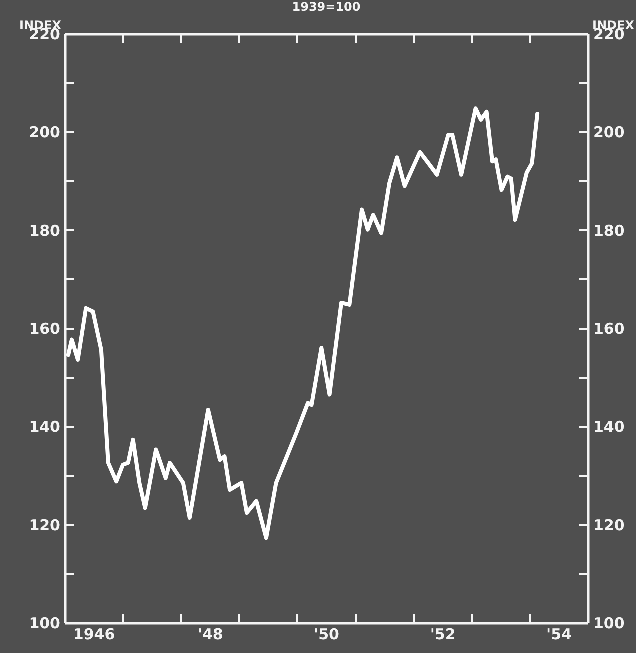 The width and height of the screenshot is (636, 653). Describe the element at coordinates (609, 329) in the screenshot. I see `y2-tick-label: 160` at that location.